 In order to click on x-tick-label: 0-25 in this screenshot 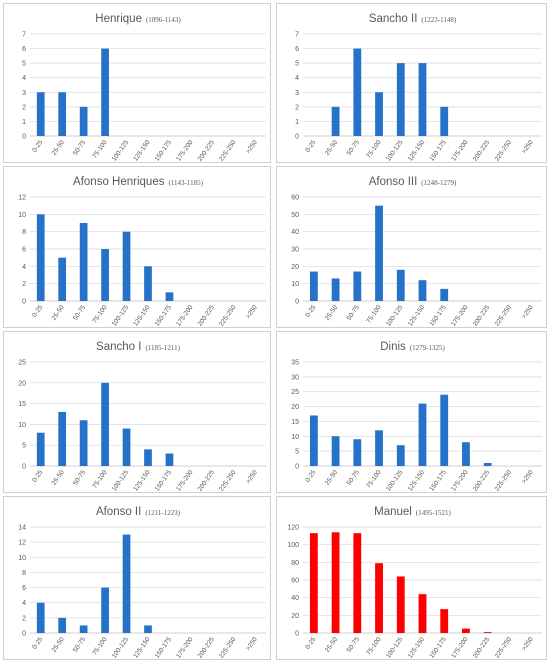, I will do `click(310, 146)`.